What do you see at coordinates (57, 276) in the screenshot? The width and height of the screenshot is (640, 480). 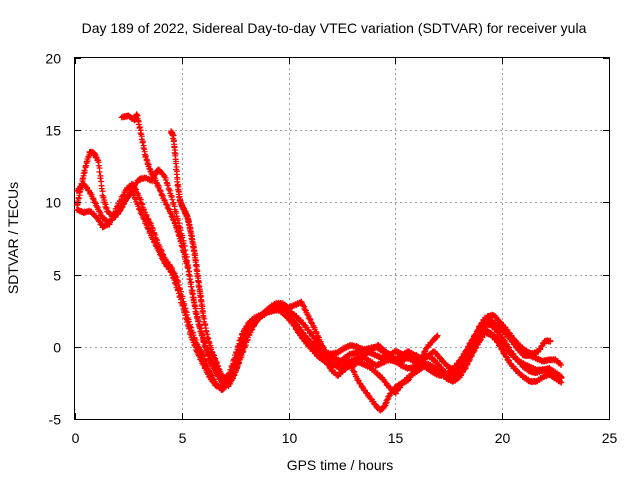 I see `y-tick-label: 5` at bounding box center [57, 276].